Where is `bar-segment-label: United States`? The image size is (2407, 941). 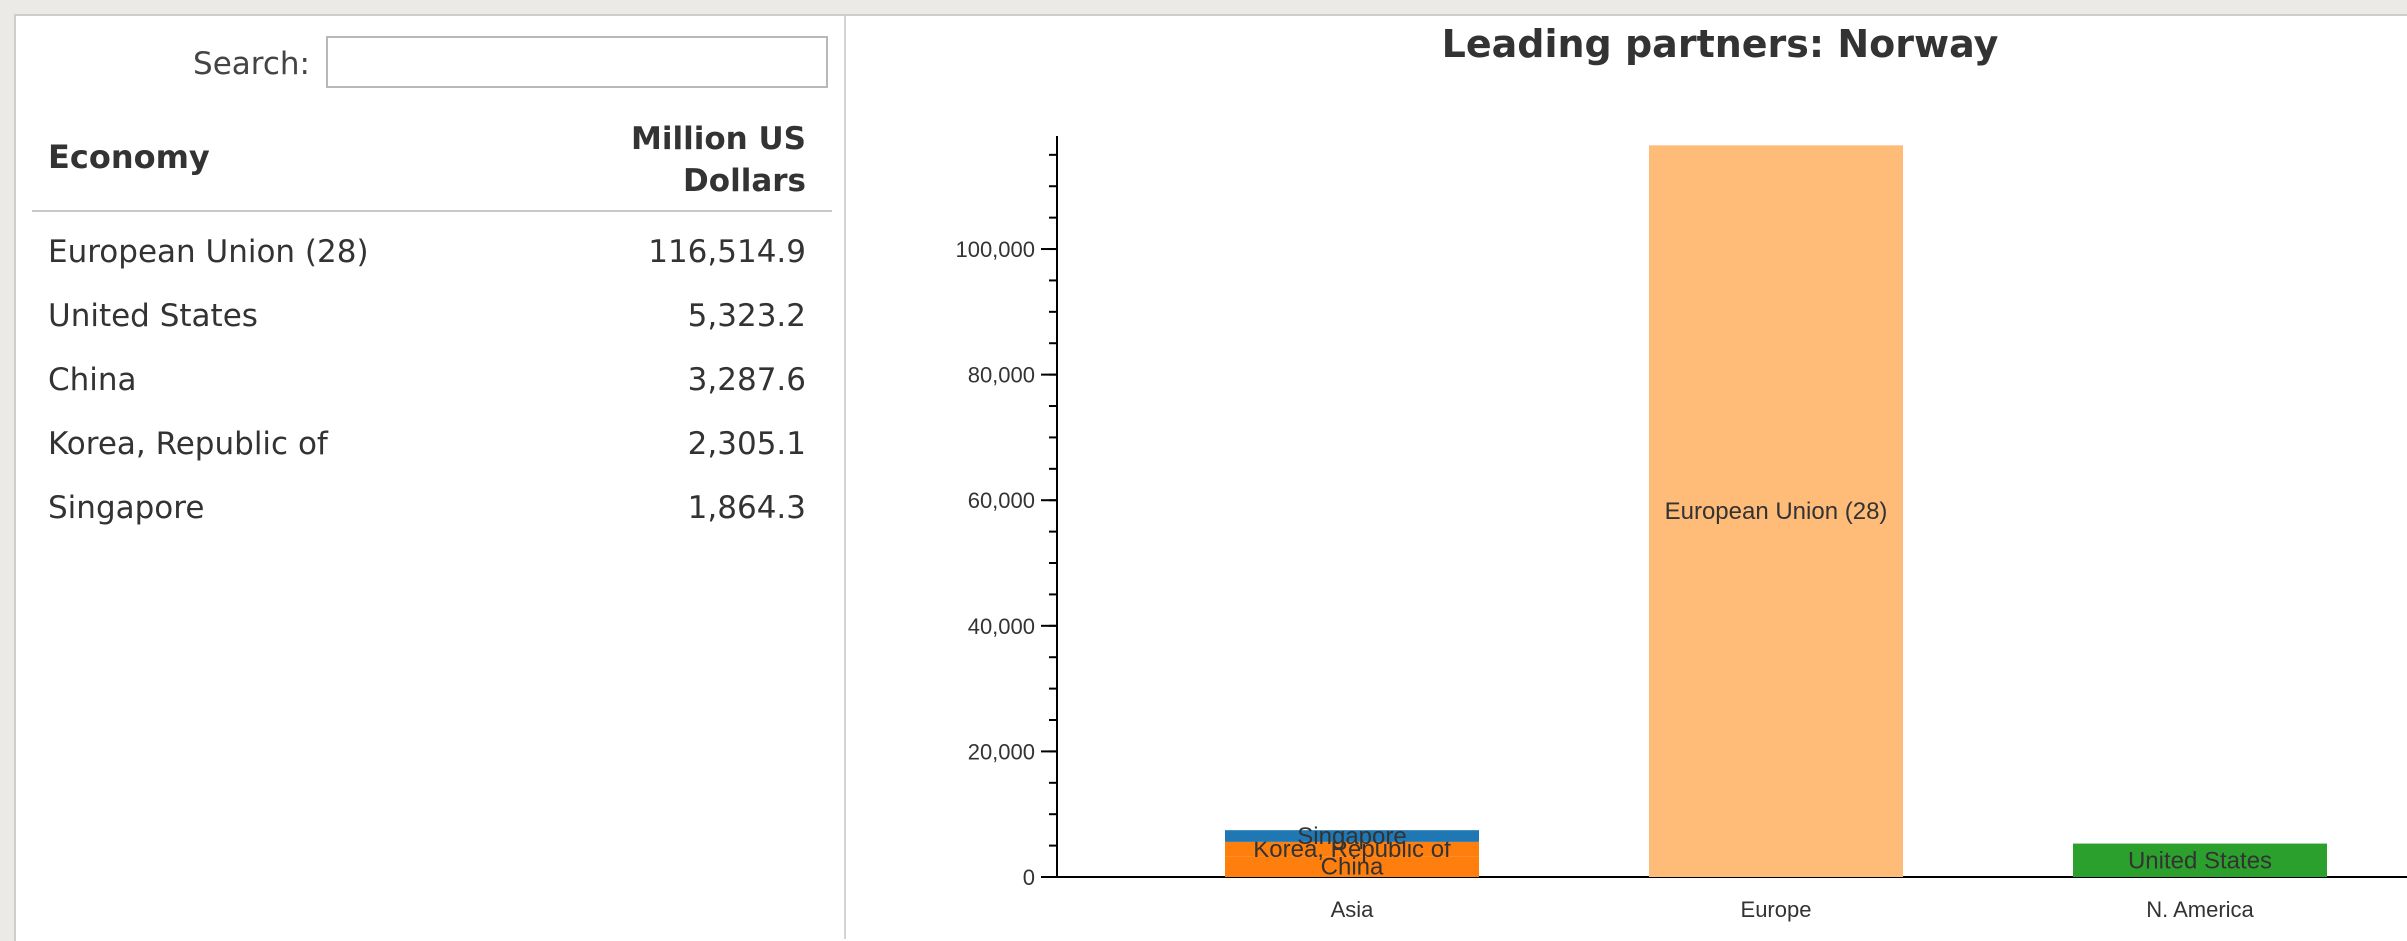 bar-segment-label: United States is located at coordinates (2200, 860).